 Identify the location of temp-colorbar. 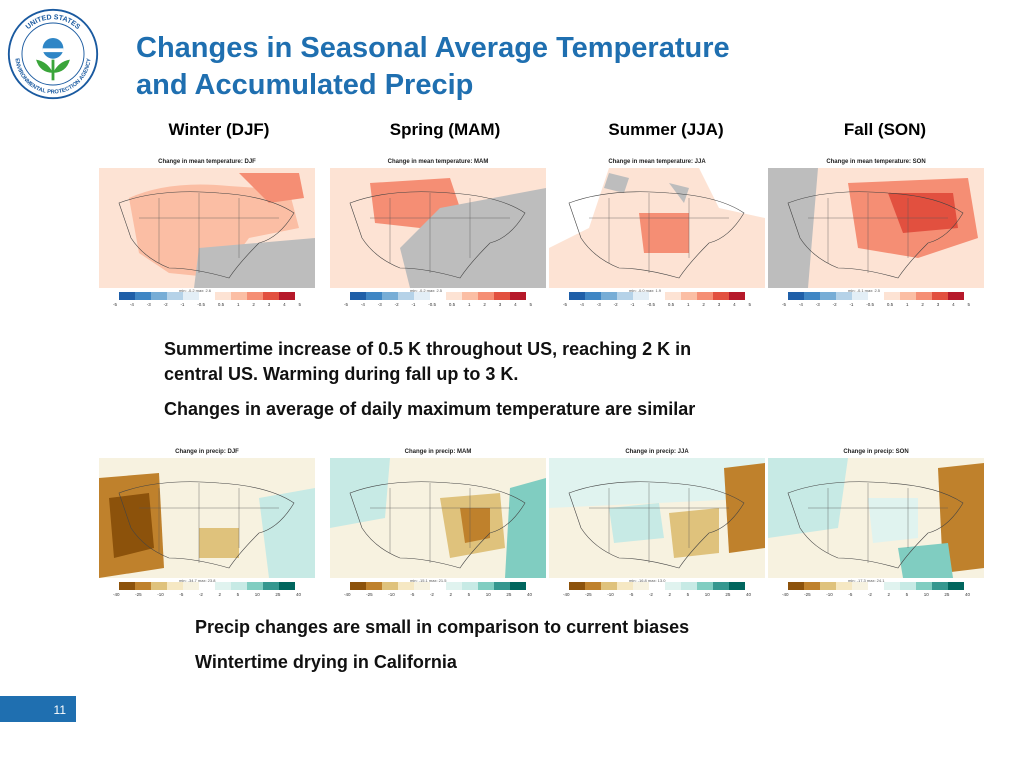
(207, 296).